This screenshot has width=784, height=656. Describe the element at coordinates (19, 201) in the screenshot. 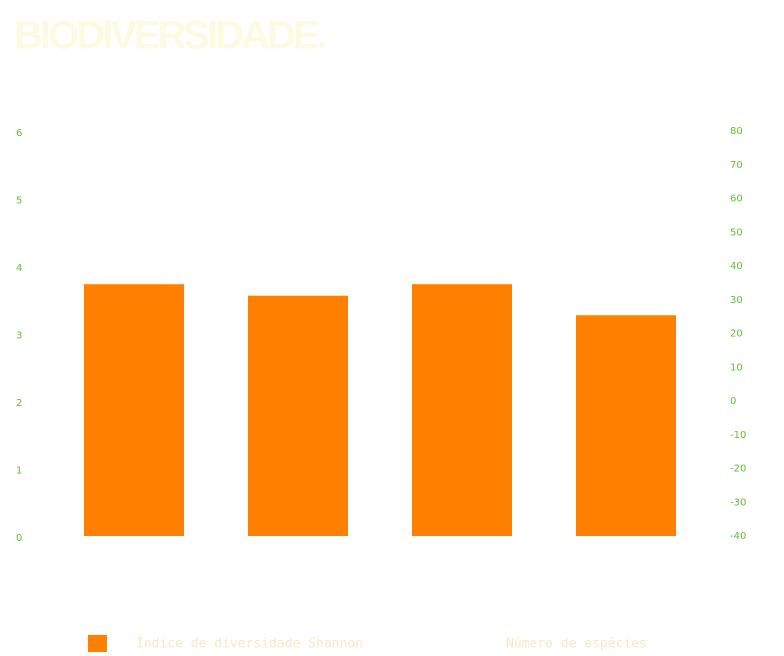

I see `y-tick-label: 5` at that location.